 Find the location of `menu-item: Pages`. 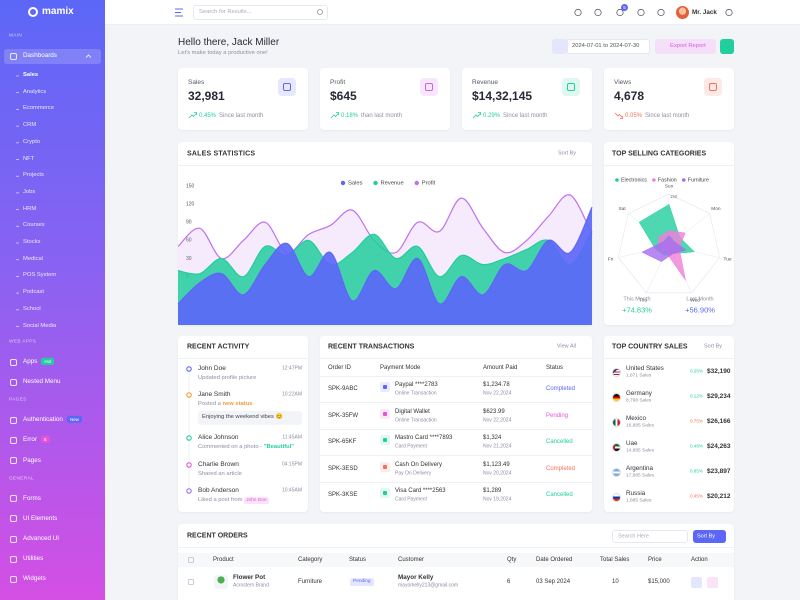

menu-item: Pages is located at coordinates (32, 460).